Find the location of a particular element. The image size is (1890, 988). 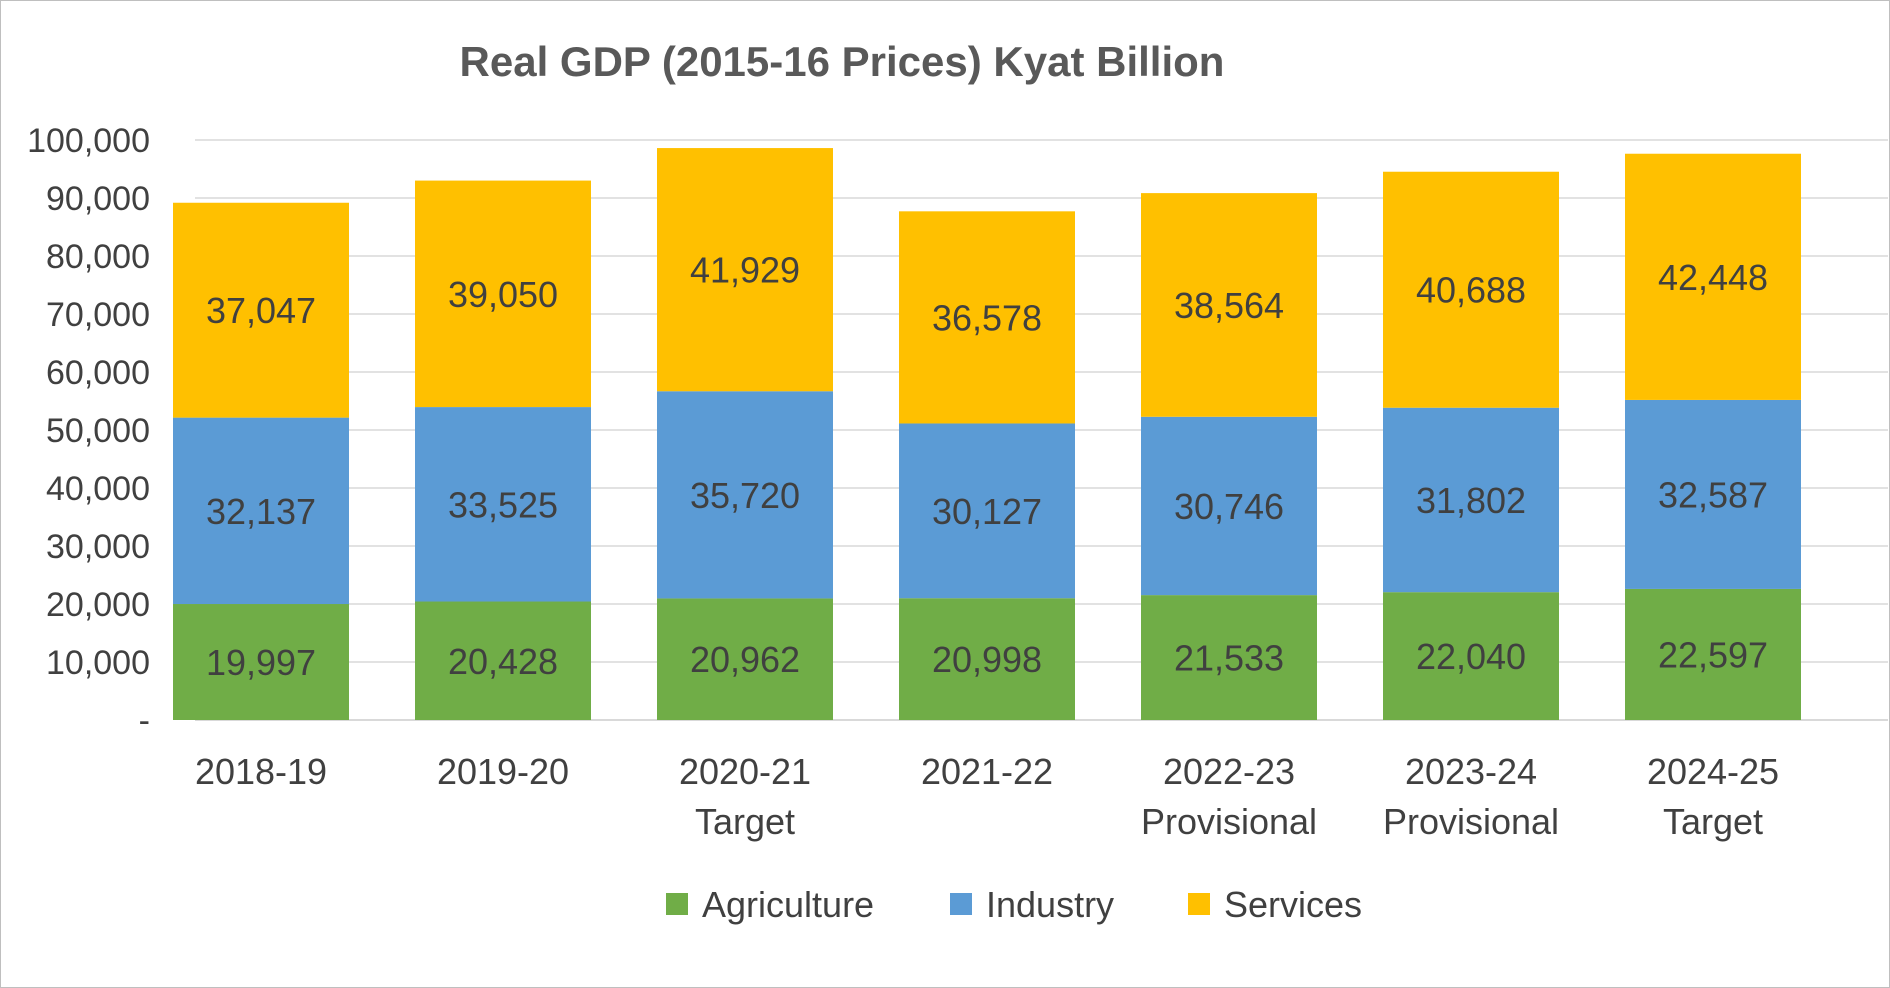

y-tick-label: 90,000 is located at coordinates (98, 199).